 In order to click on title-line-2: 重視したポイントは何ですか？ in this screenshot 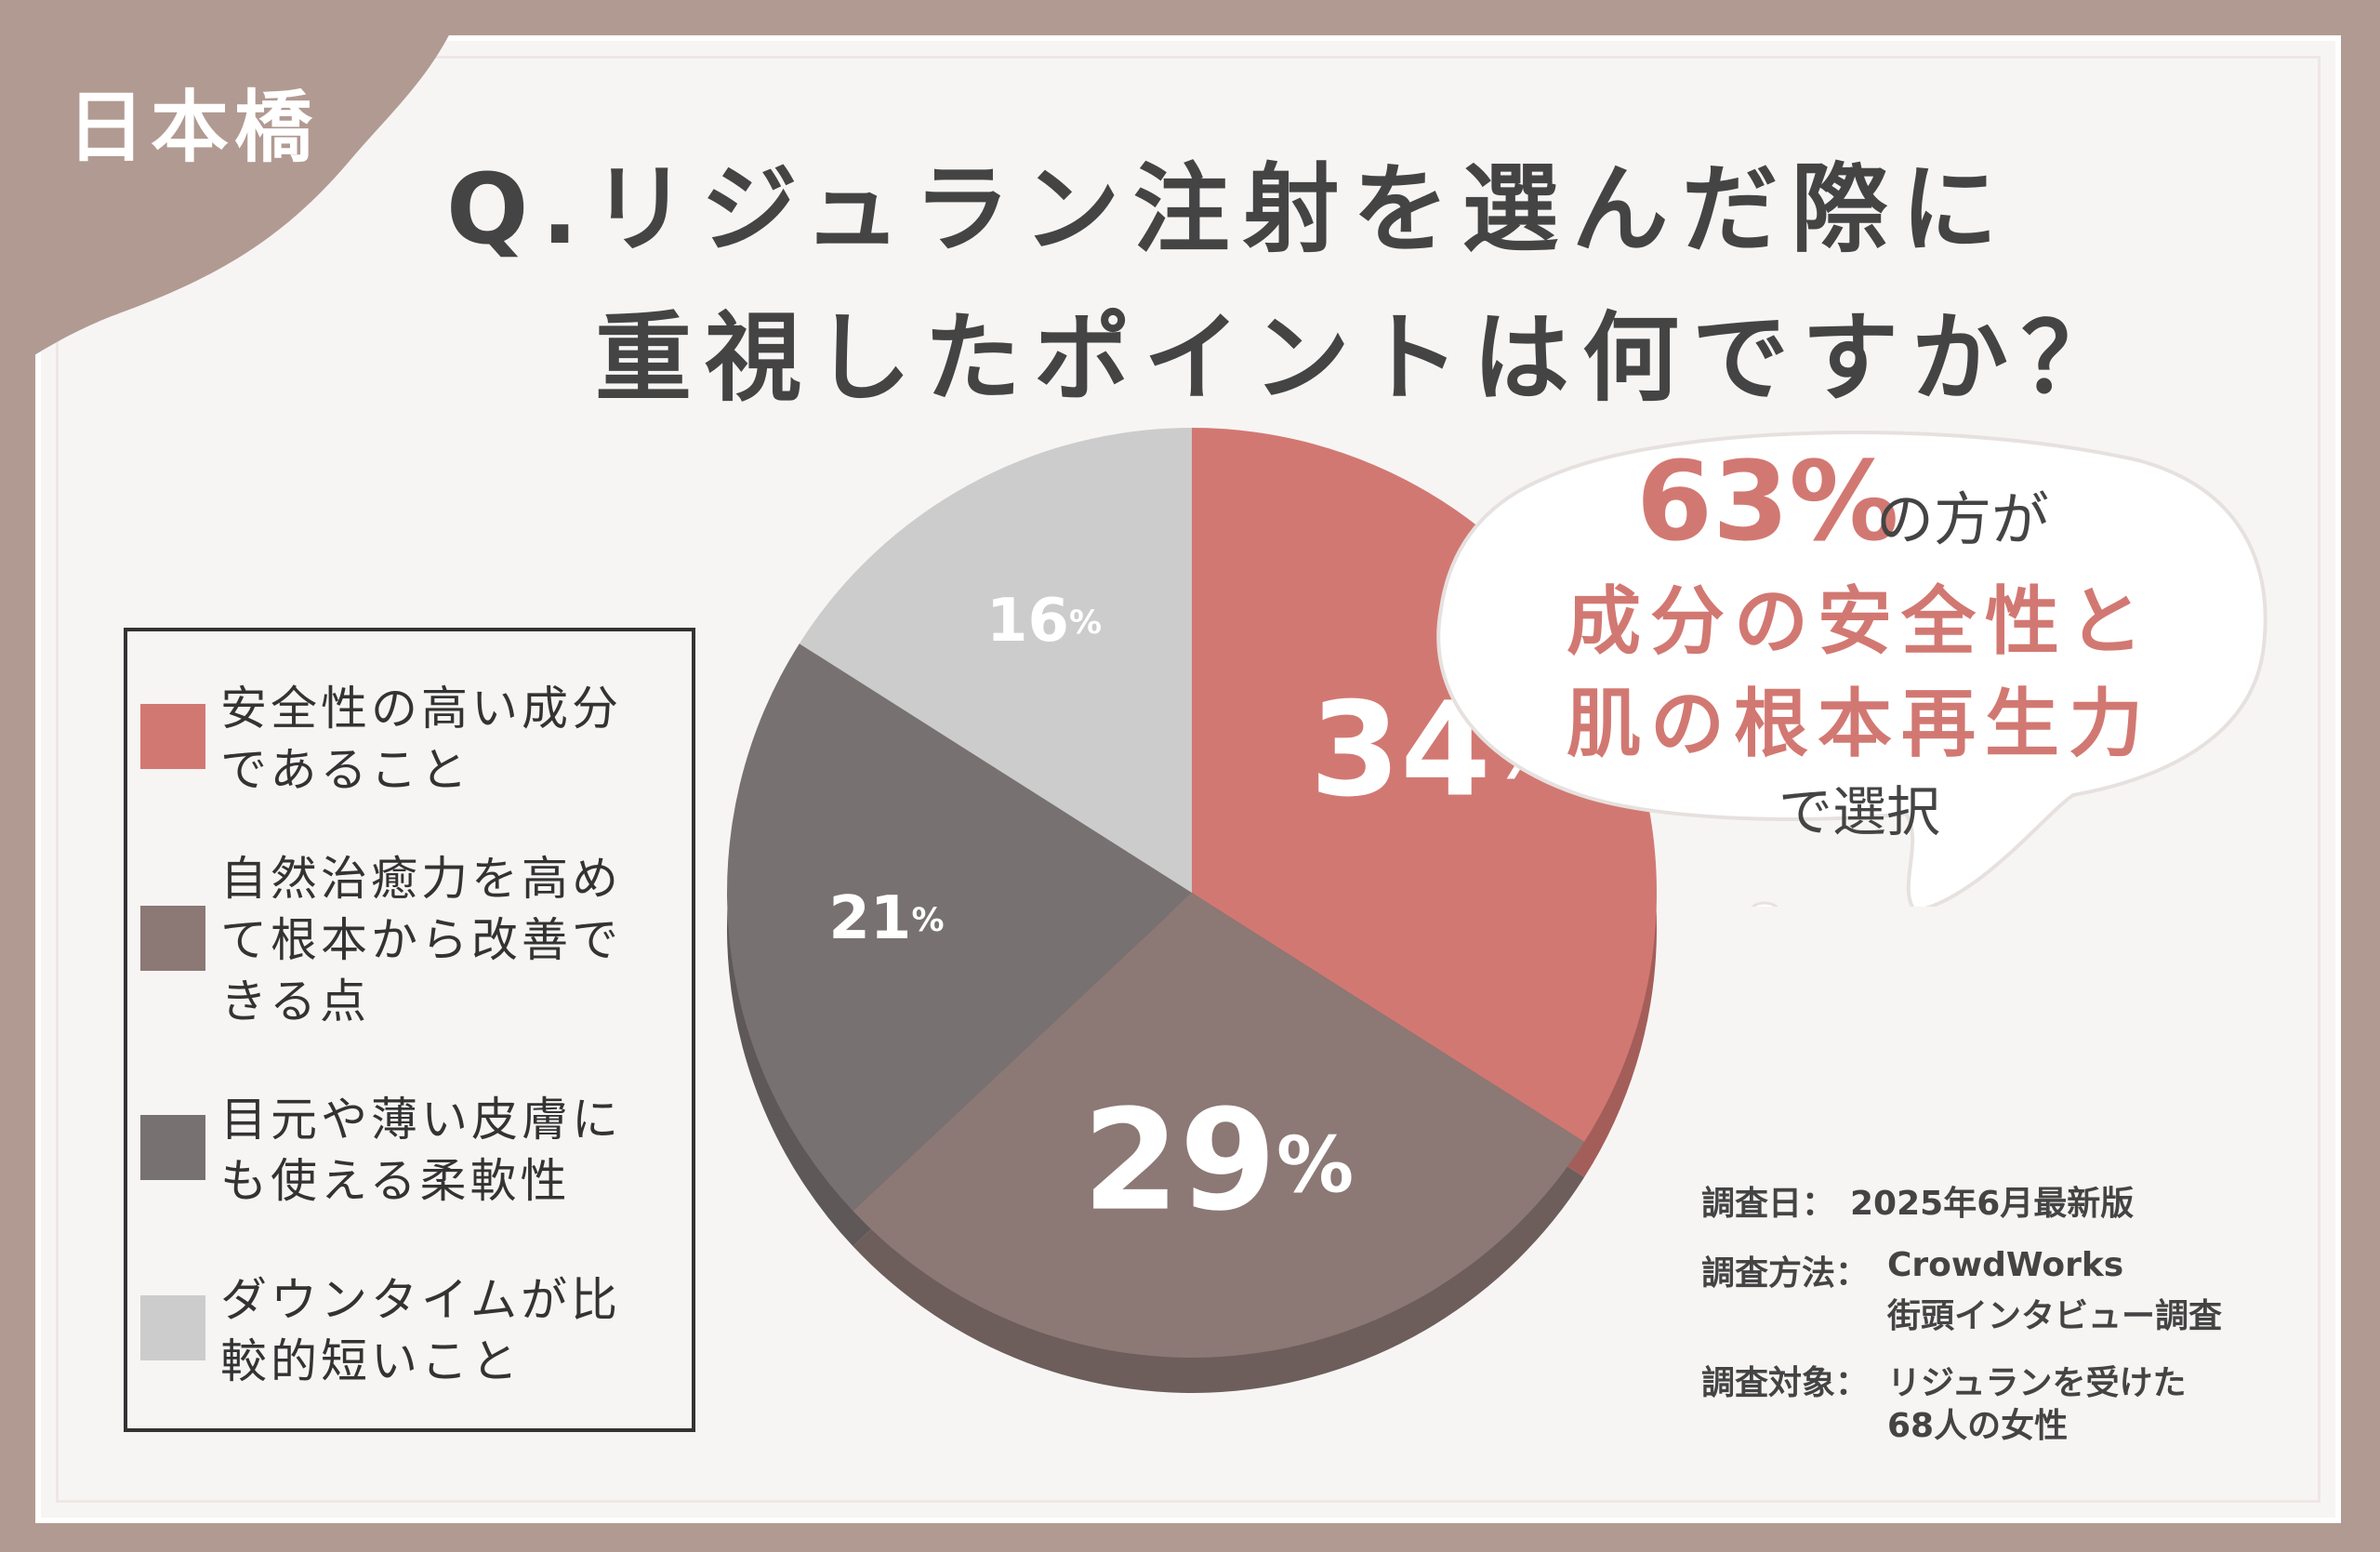, I will do `click(1363, 358)`.